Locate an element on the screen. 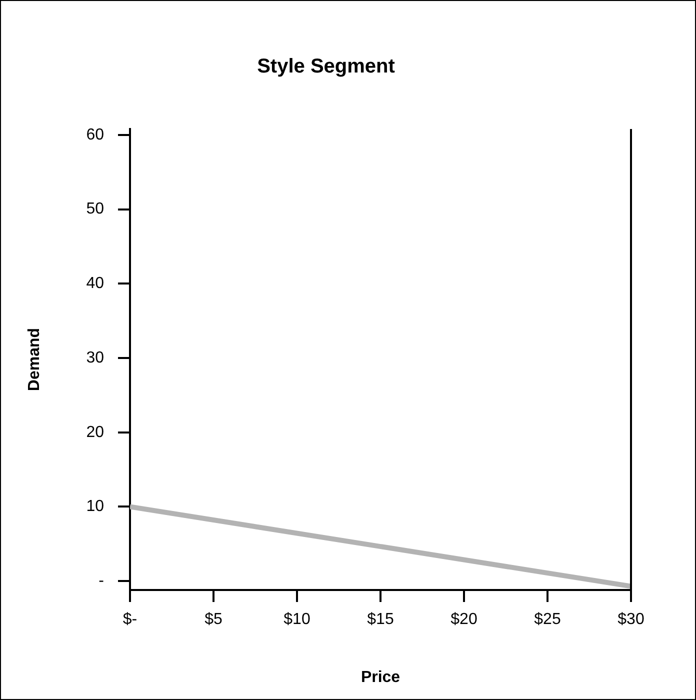  y-tick-label: 60 is located at coordinates (95, 135).